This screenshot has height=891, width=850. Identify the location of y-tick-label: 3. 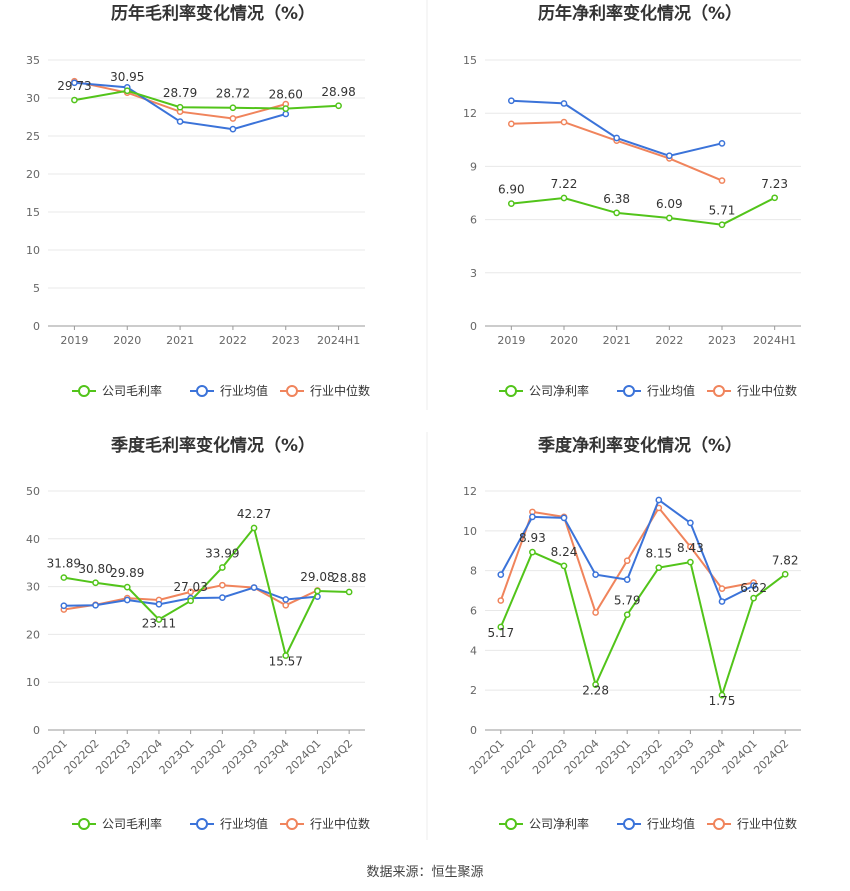
(473, 273).